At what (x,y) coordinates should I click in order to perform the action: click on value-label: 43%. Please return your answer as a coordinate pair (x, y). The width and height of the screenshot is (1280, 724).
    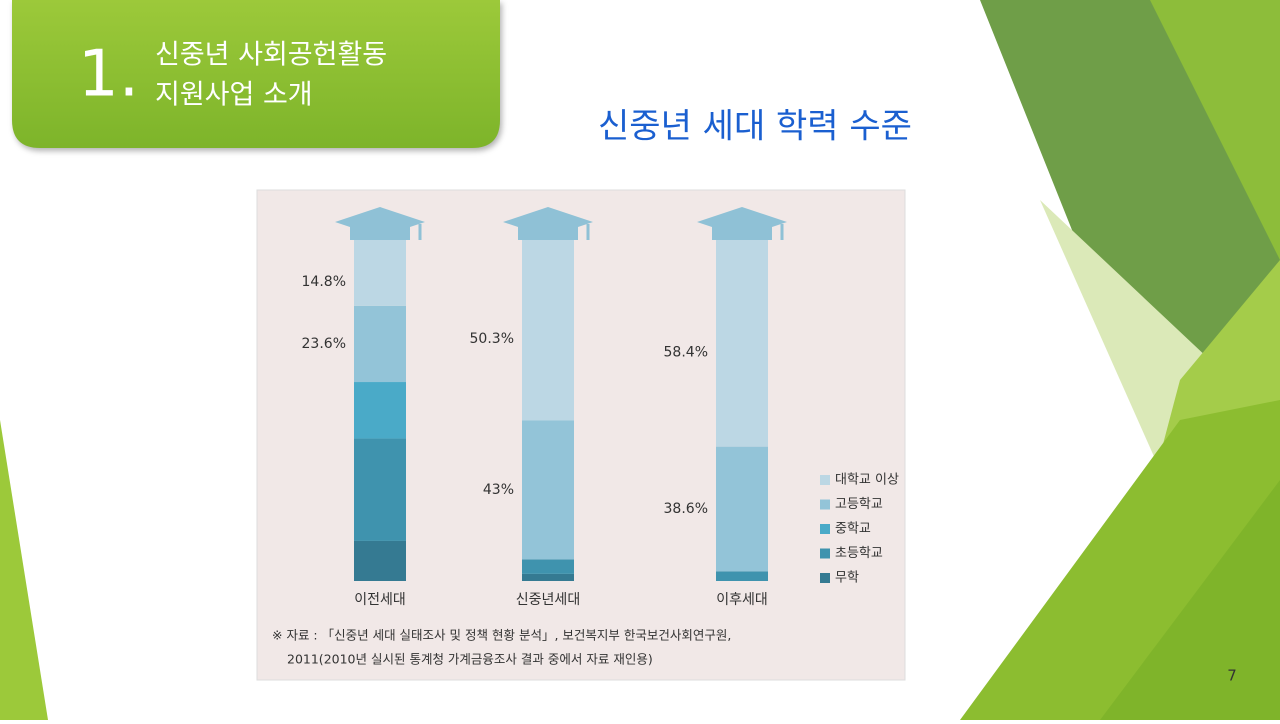
    Looking at the image, I should click on (498, 490).